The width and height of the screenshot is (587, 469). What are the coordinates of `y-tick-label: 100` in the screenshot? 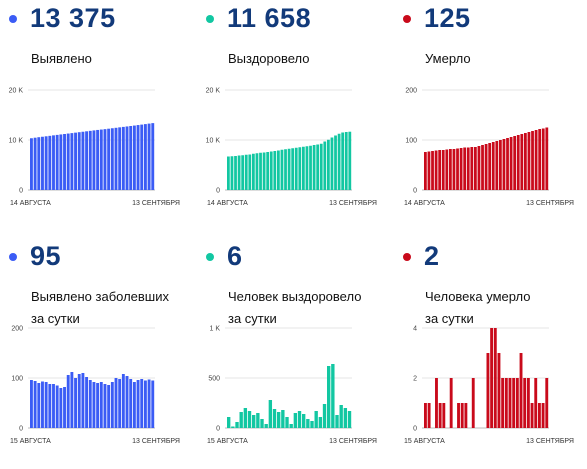 It's located at (411, 141).